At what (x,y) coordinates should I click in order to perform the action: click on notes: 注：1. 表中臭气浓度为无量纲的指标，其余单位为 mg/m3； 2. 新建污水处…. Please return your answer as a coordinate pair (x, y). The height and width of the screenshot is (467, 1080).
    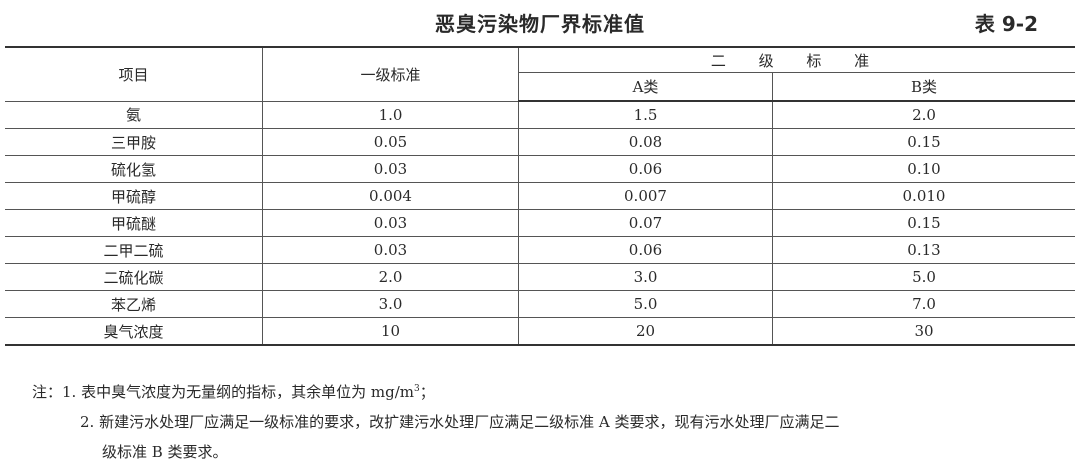
    Looking at the image, I should click on (435, 420).